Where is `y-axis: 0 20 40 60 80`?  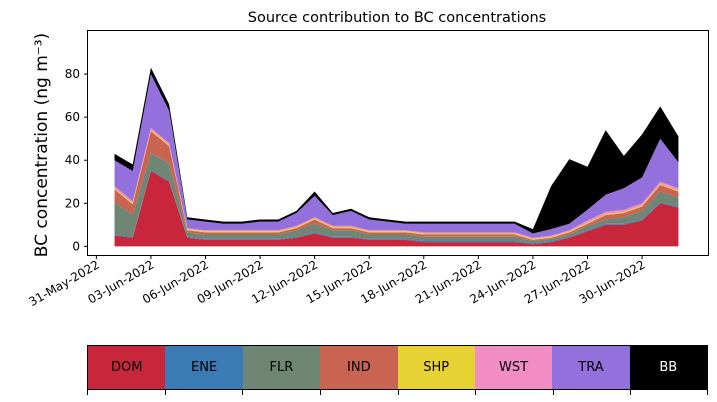
y-axis: 0 20 40 60 80 is located at coordinates (76, 160).